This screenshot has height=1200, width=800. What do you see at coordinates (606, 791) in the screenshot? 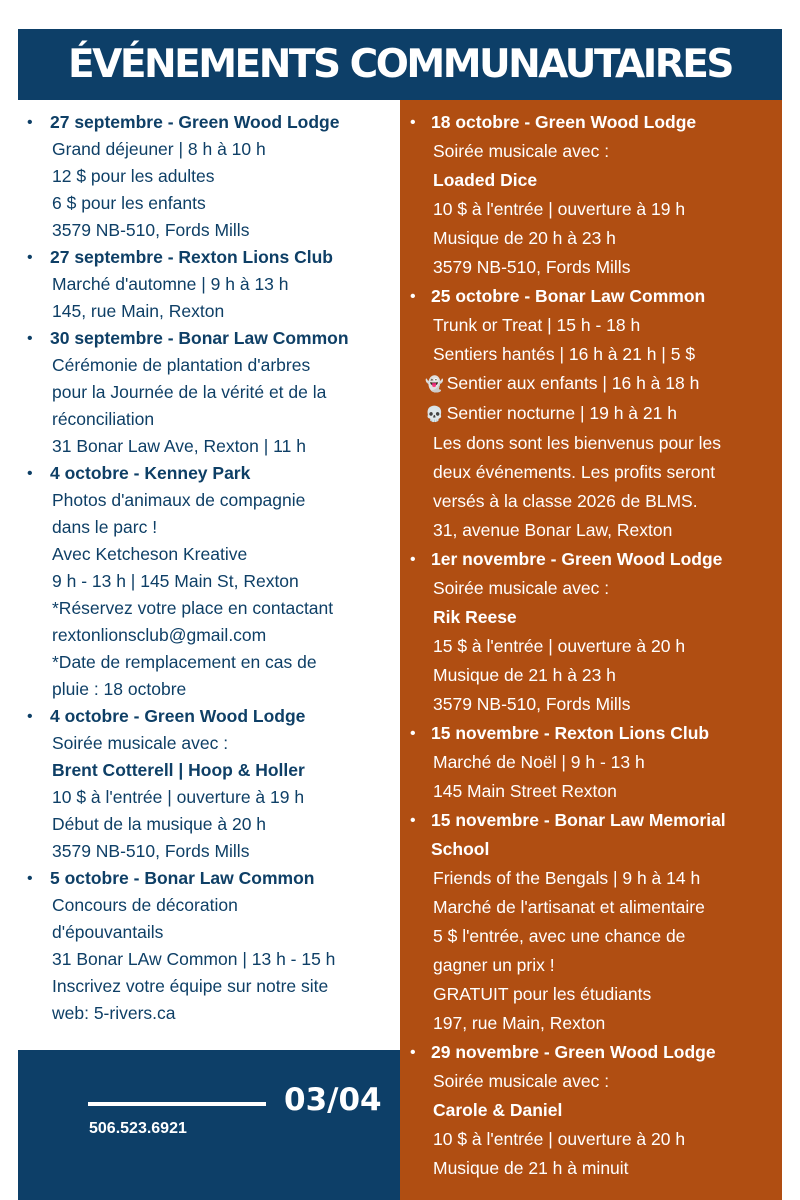
I see `event-detail: 145 Main Street Rexton` at bounding box center [606, 791].